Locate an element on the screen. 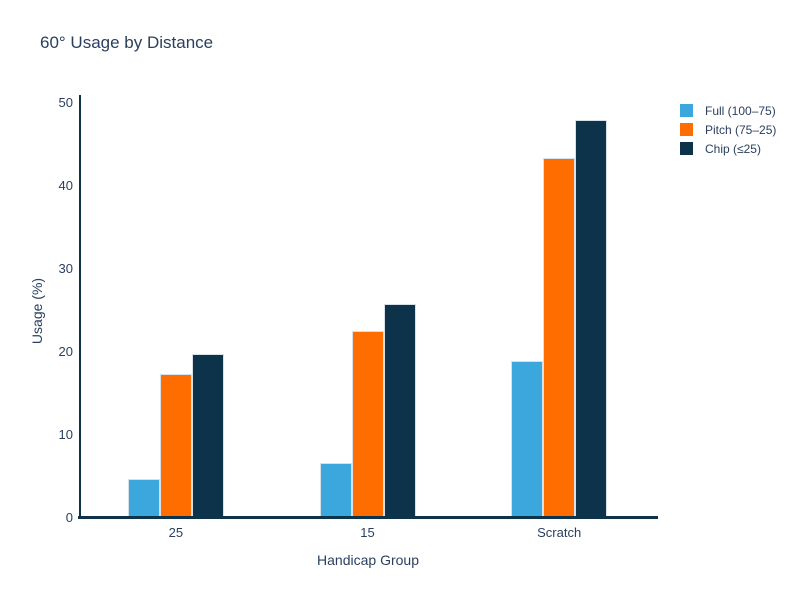  y-tick-label: 50 is located at coordinates (65, 102).